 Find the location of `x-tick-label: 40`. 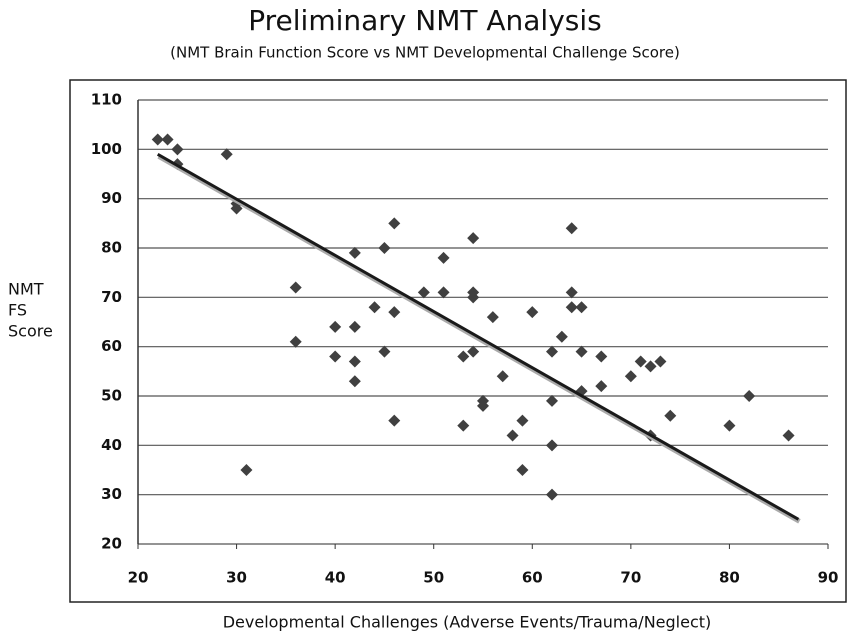

x-tick-label: 40 is located at coordinates (335, 578).